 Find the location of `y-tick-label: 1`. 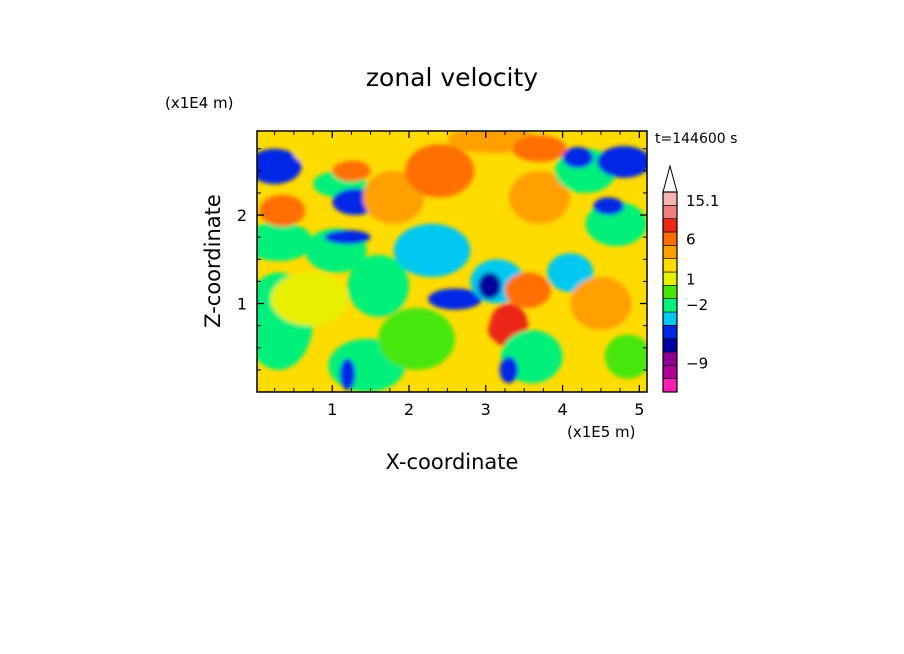

y-tick-label: 1 is located at coordinates (242, 304).